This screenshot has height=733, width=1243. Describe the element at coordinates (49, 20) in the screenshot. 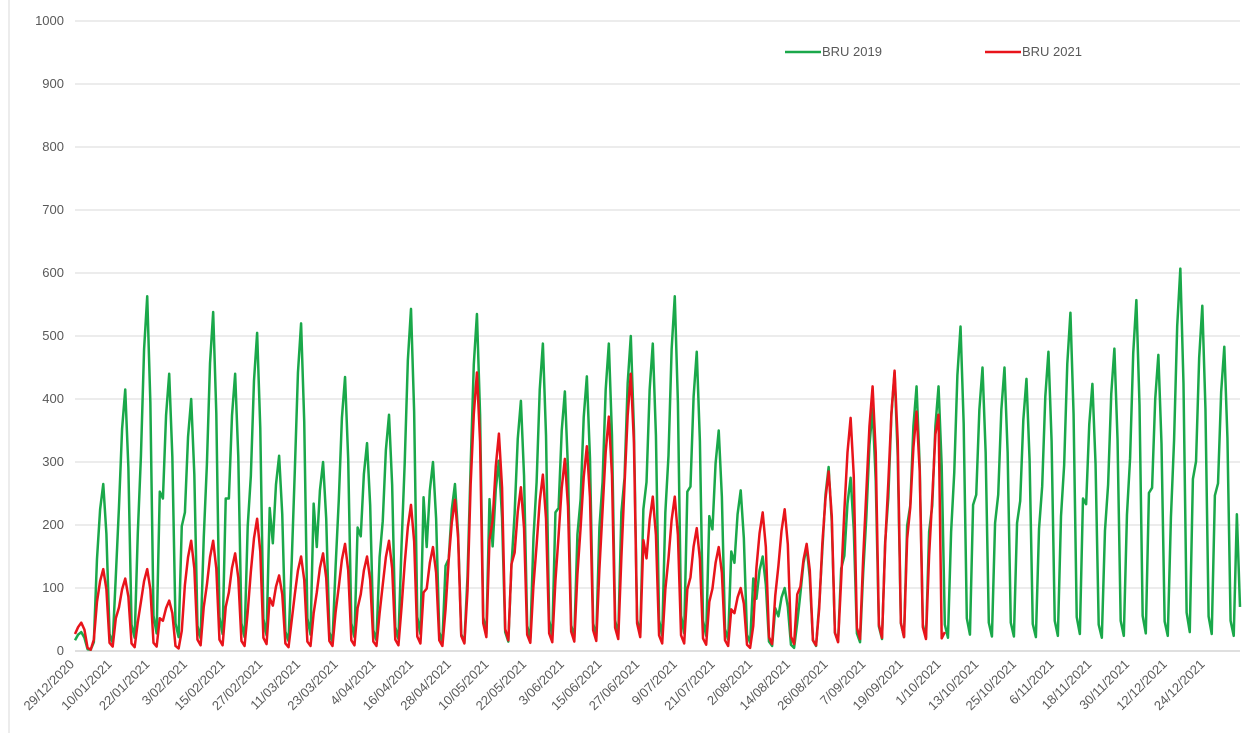

I see `y-tick-label: 1000` at that location.